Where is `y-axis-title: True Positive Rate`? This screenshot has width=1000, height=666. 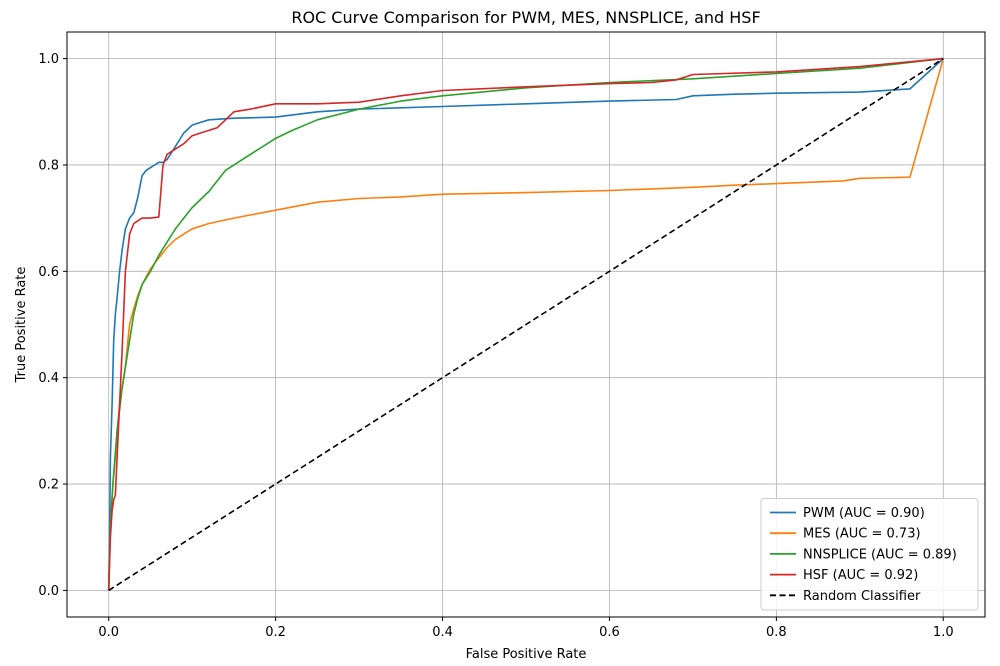
y-axis-title: True Positive Rate is located at coordinates (21, 325).